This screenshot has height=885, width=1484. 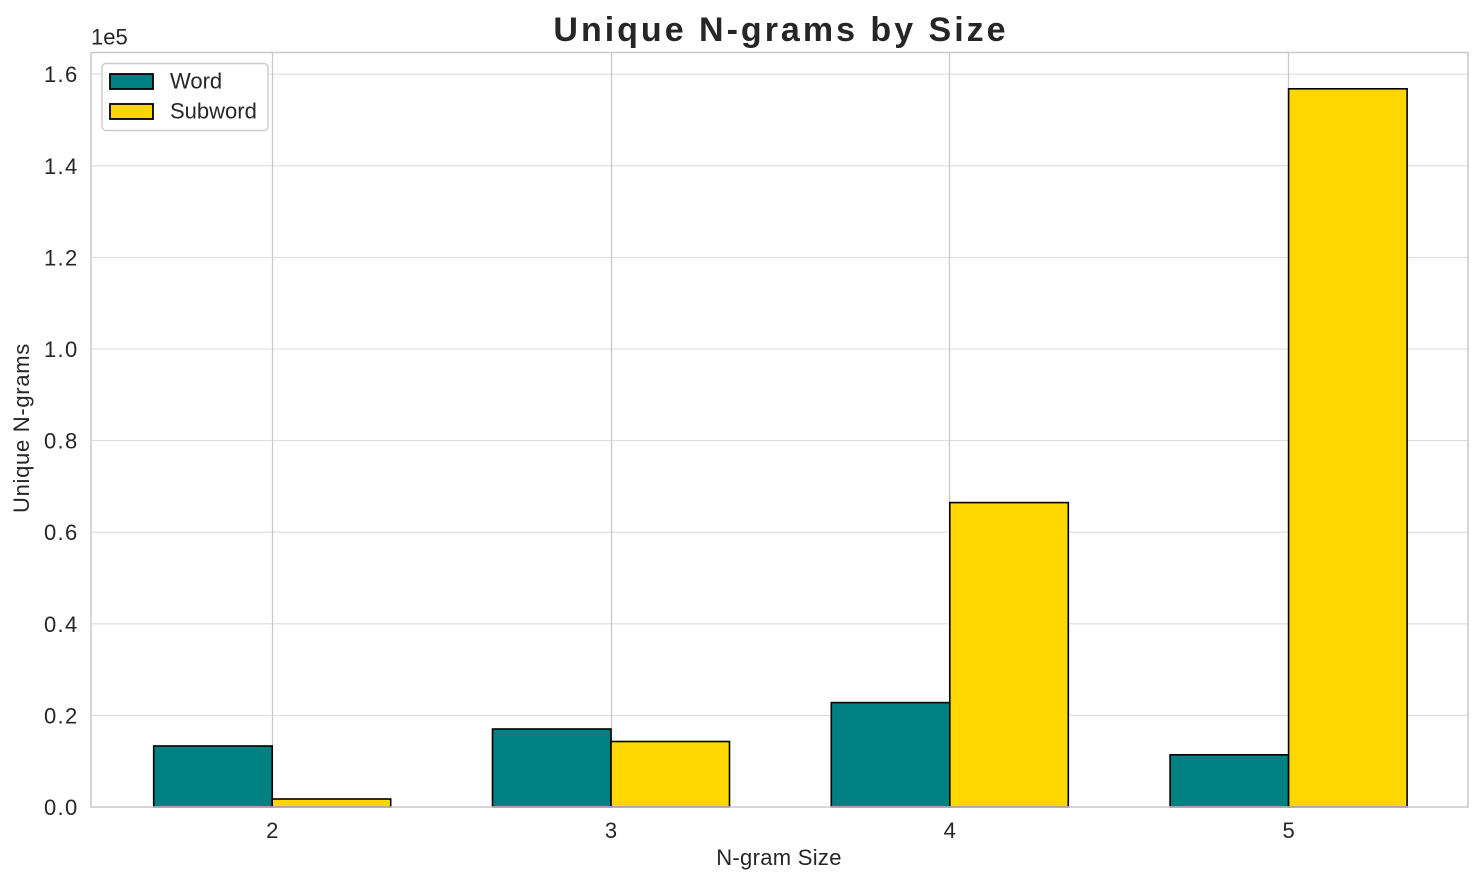 What do you see at coordinates (61, 532) in the screenshot?
I see `svg-text: 0.6` at bounding box center [61, 532].